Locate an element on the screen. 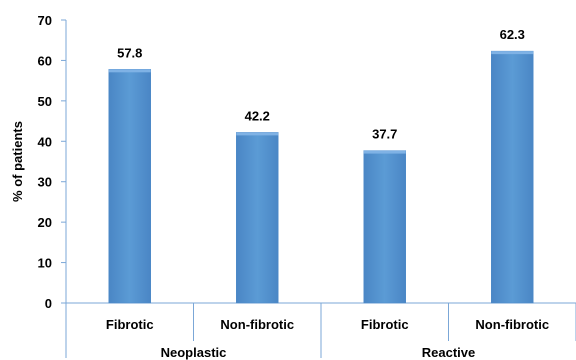  data-label: 42.2 is located at coordinates (257, 115).